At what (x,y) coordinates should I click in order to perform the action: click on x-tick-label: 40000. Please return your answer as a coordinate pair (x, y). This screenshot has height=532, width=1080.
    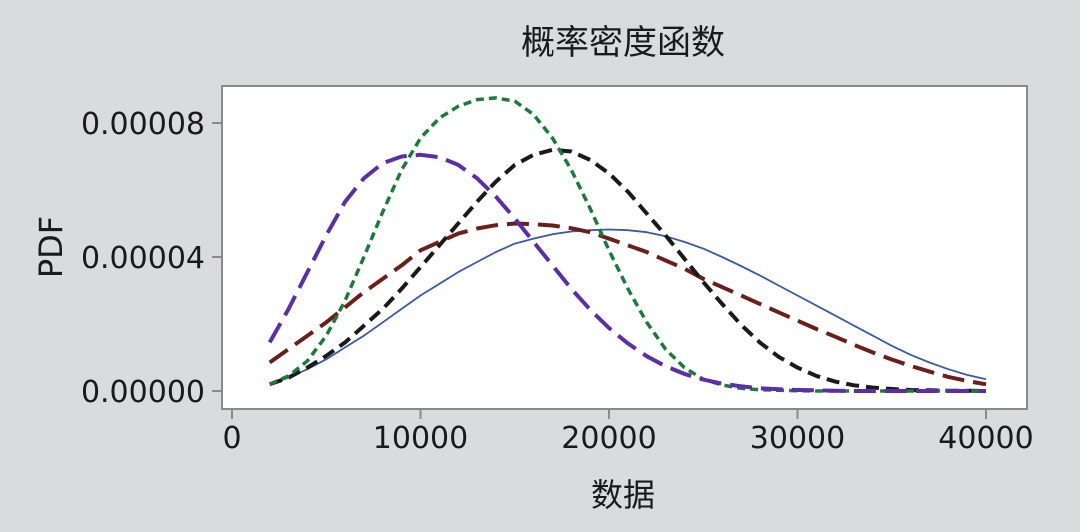
    Looking at the image, I should click on (985, 438).